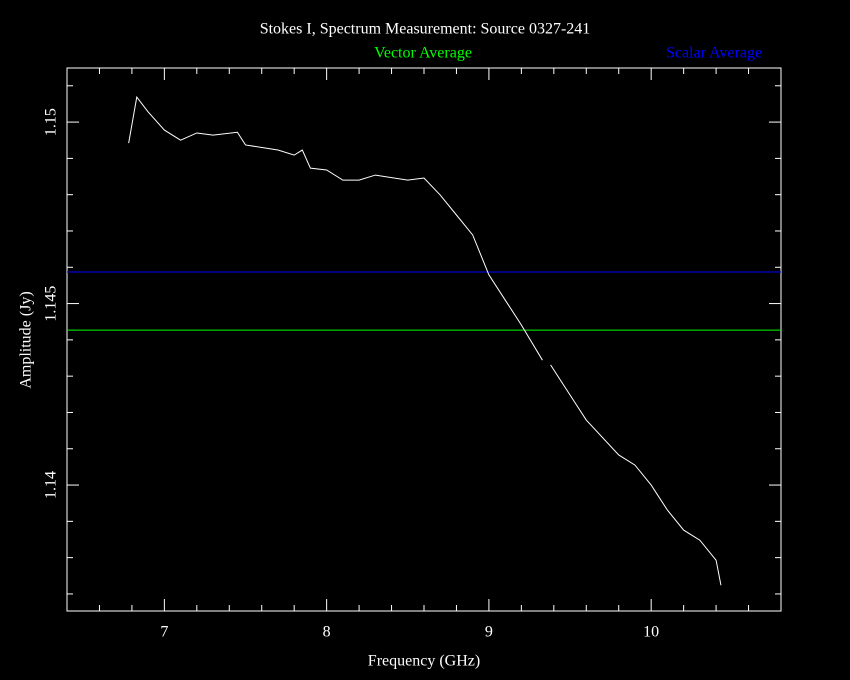  What do you see at coordinates (51, 122) in the screenshot?
I see `y-tick-label: 1.15` at bounding box center [51, 122].